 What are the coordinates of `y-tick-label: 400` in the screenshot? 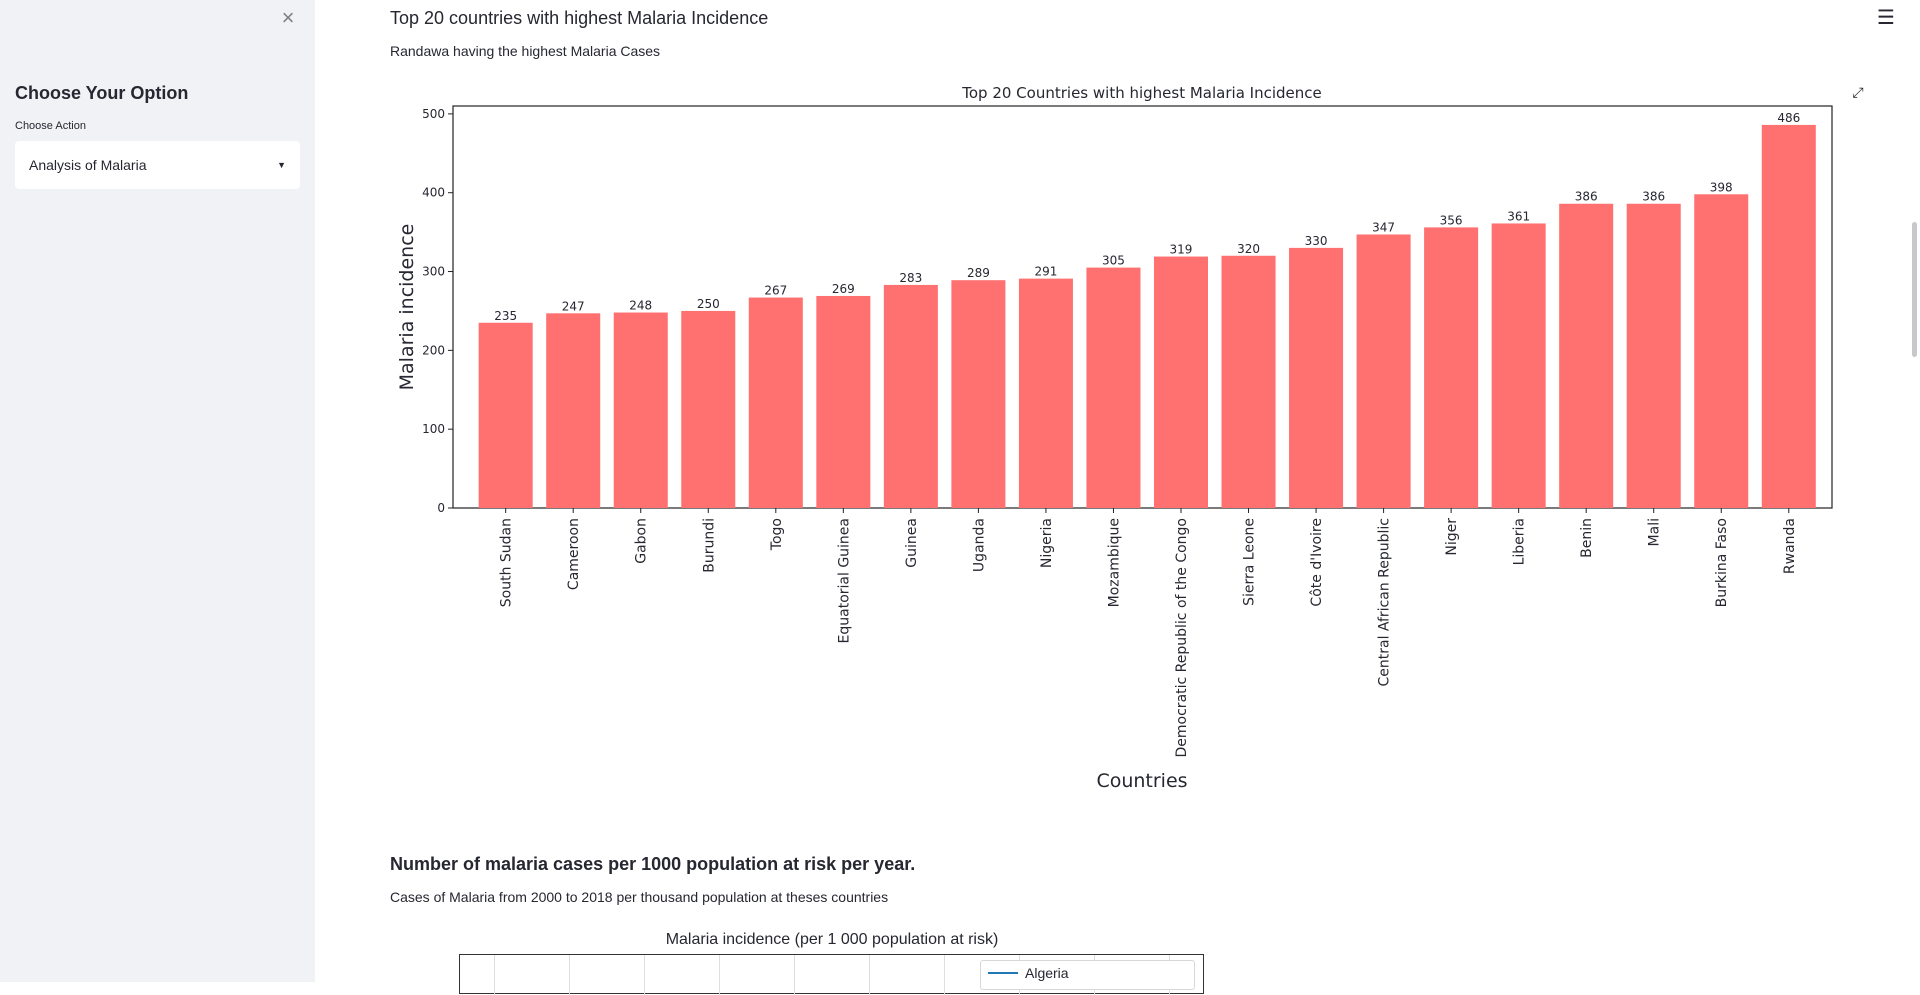 It's located at (433, 193).